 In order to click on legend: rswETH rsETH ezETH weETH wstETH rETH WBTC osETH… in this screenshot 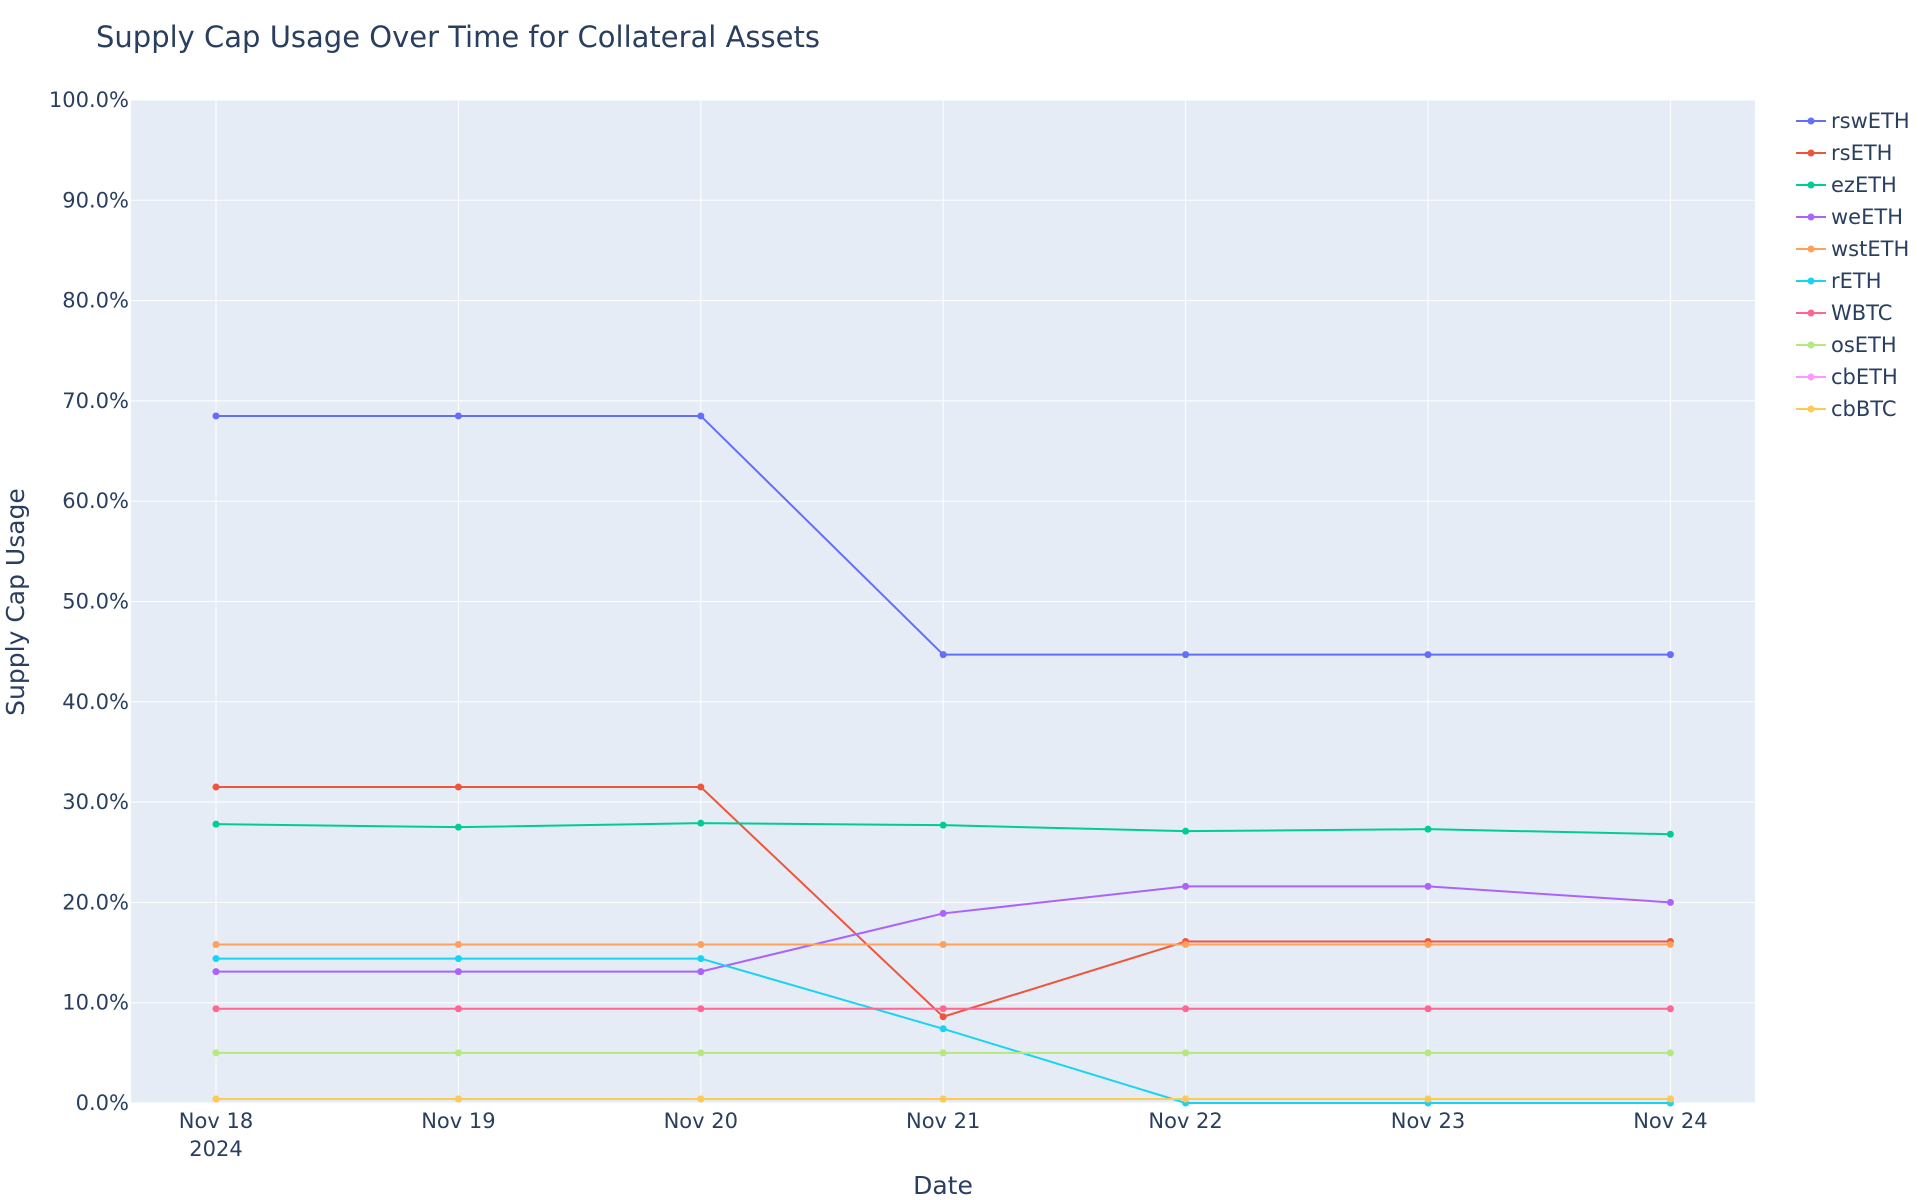, I will do `click(1853, 265)`.